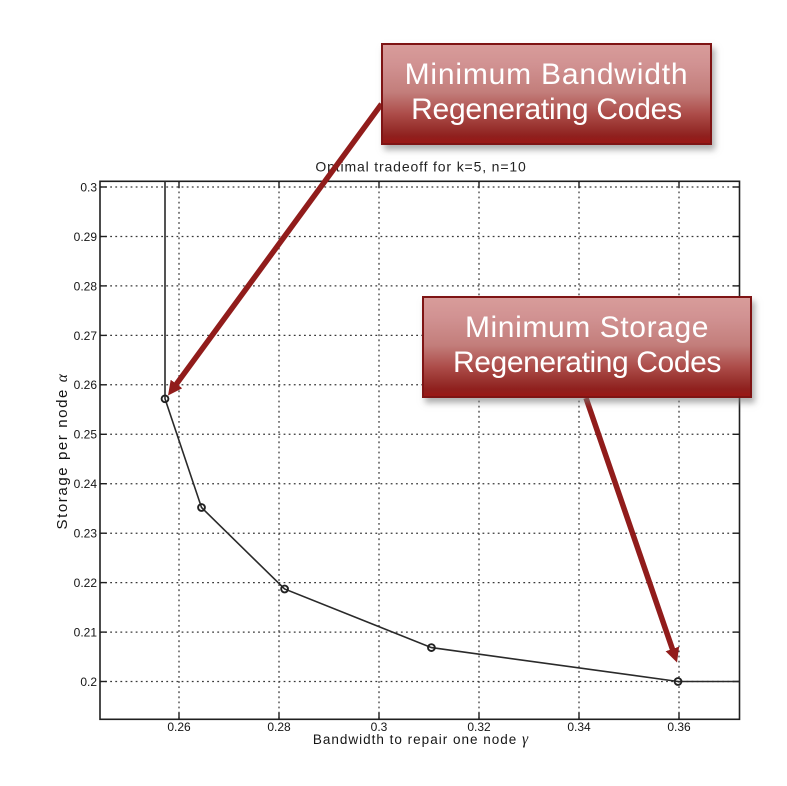 The image size is (787, 786). What do you see at coordinates (479, 727) in the screenshot?
I see `svg-text: 0.32` at bounding box center [479, 727].